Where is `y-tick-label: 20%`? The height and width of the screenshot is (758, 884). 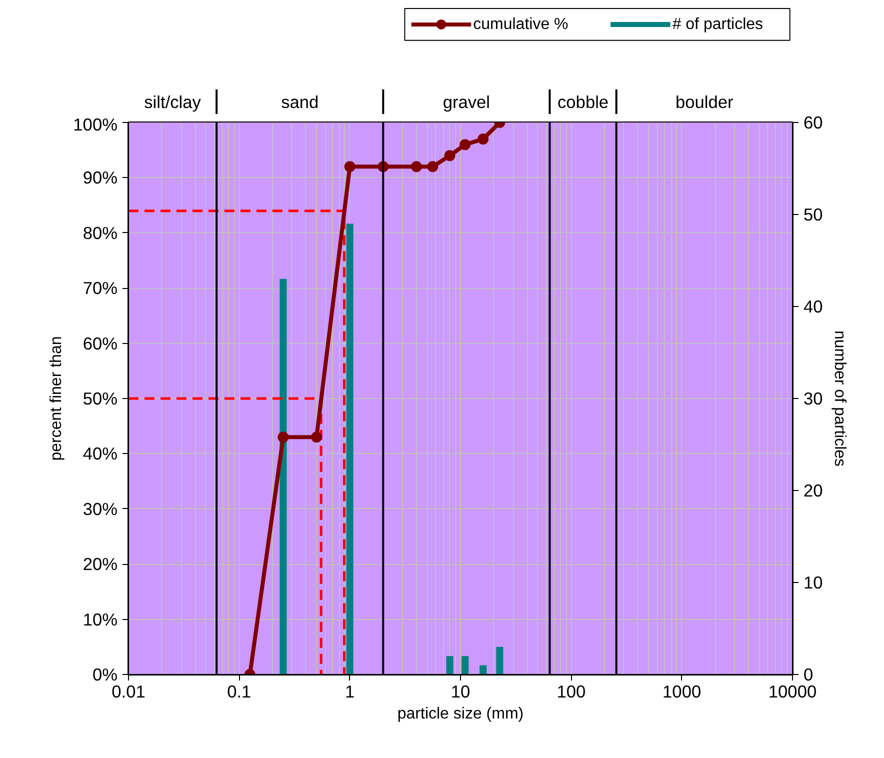 y-tick-label: 20% is located at coordinates (100, 564).